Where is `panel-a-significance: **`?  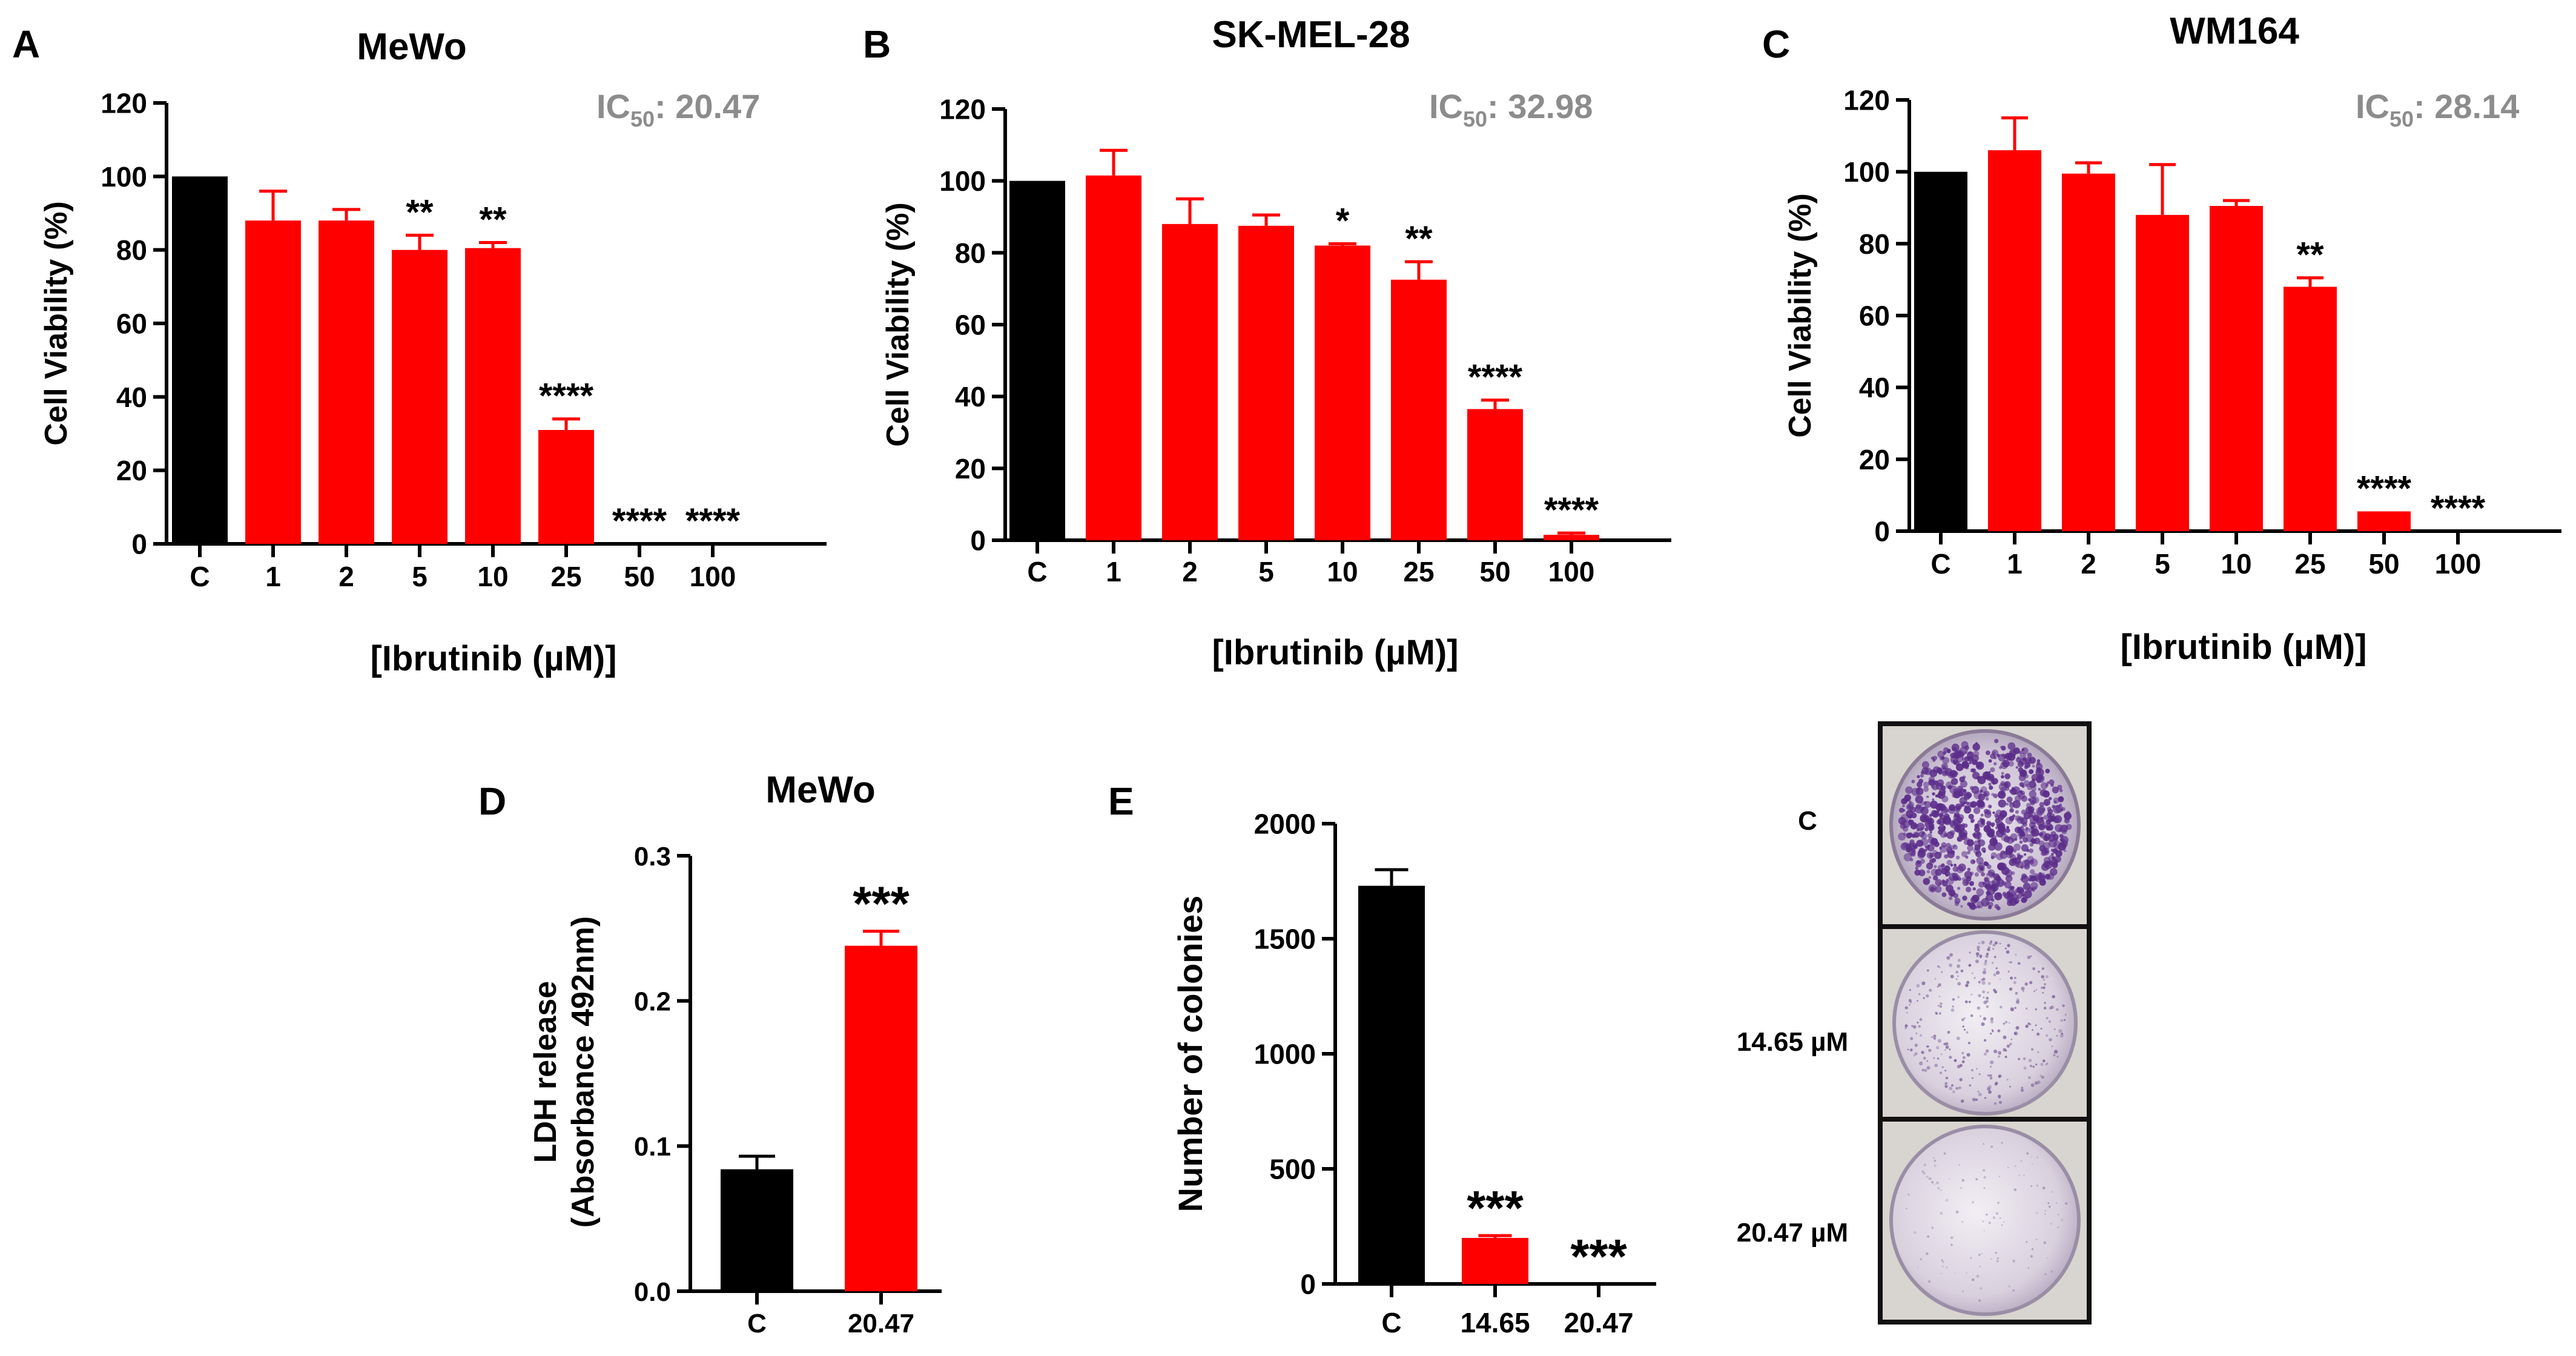
panel-a-significance: ** is located at coordinates (493, 220).